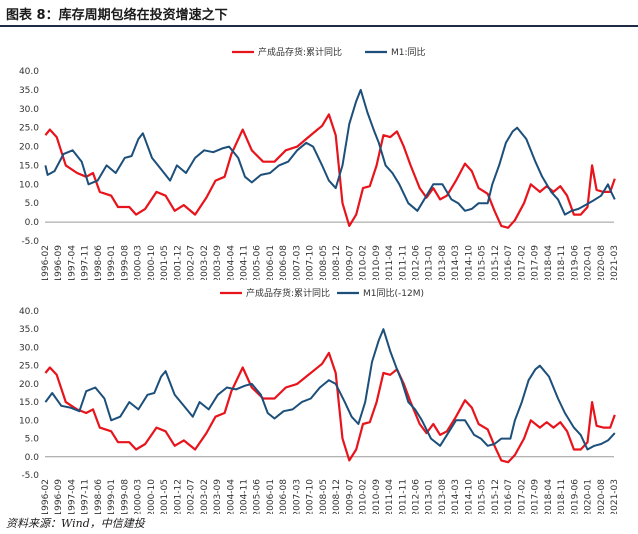 The width and height of the screenshot is (638, 534). I want to click on title-rule, so click(319, 26).